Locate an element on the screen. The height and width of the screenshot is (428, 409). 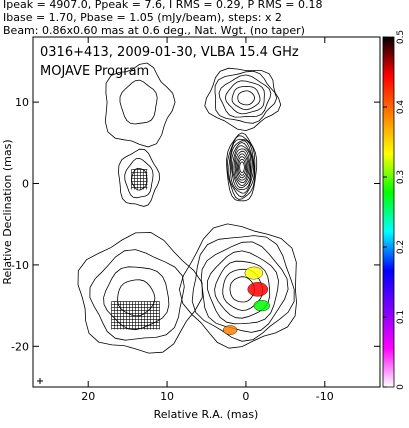
colorbar-ticks: 0 0.1 0.2 0.3 0.4 0.5 is located at coordinates (394, 210).